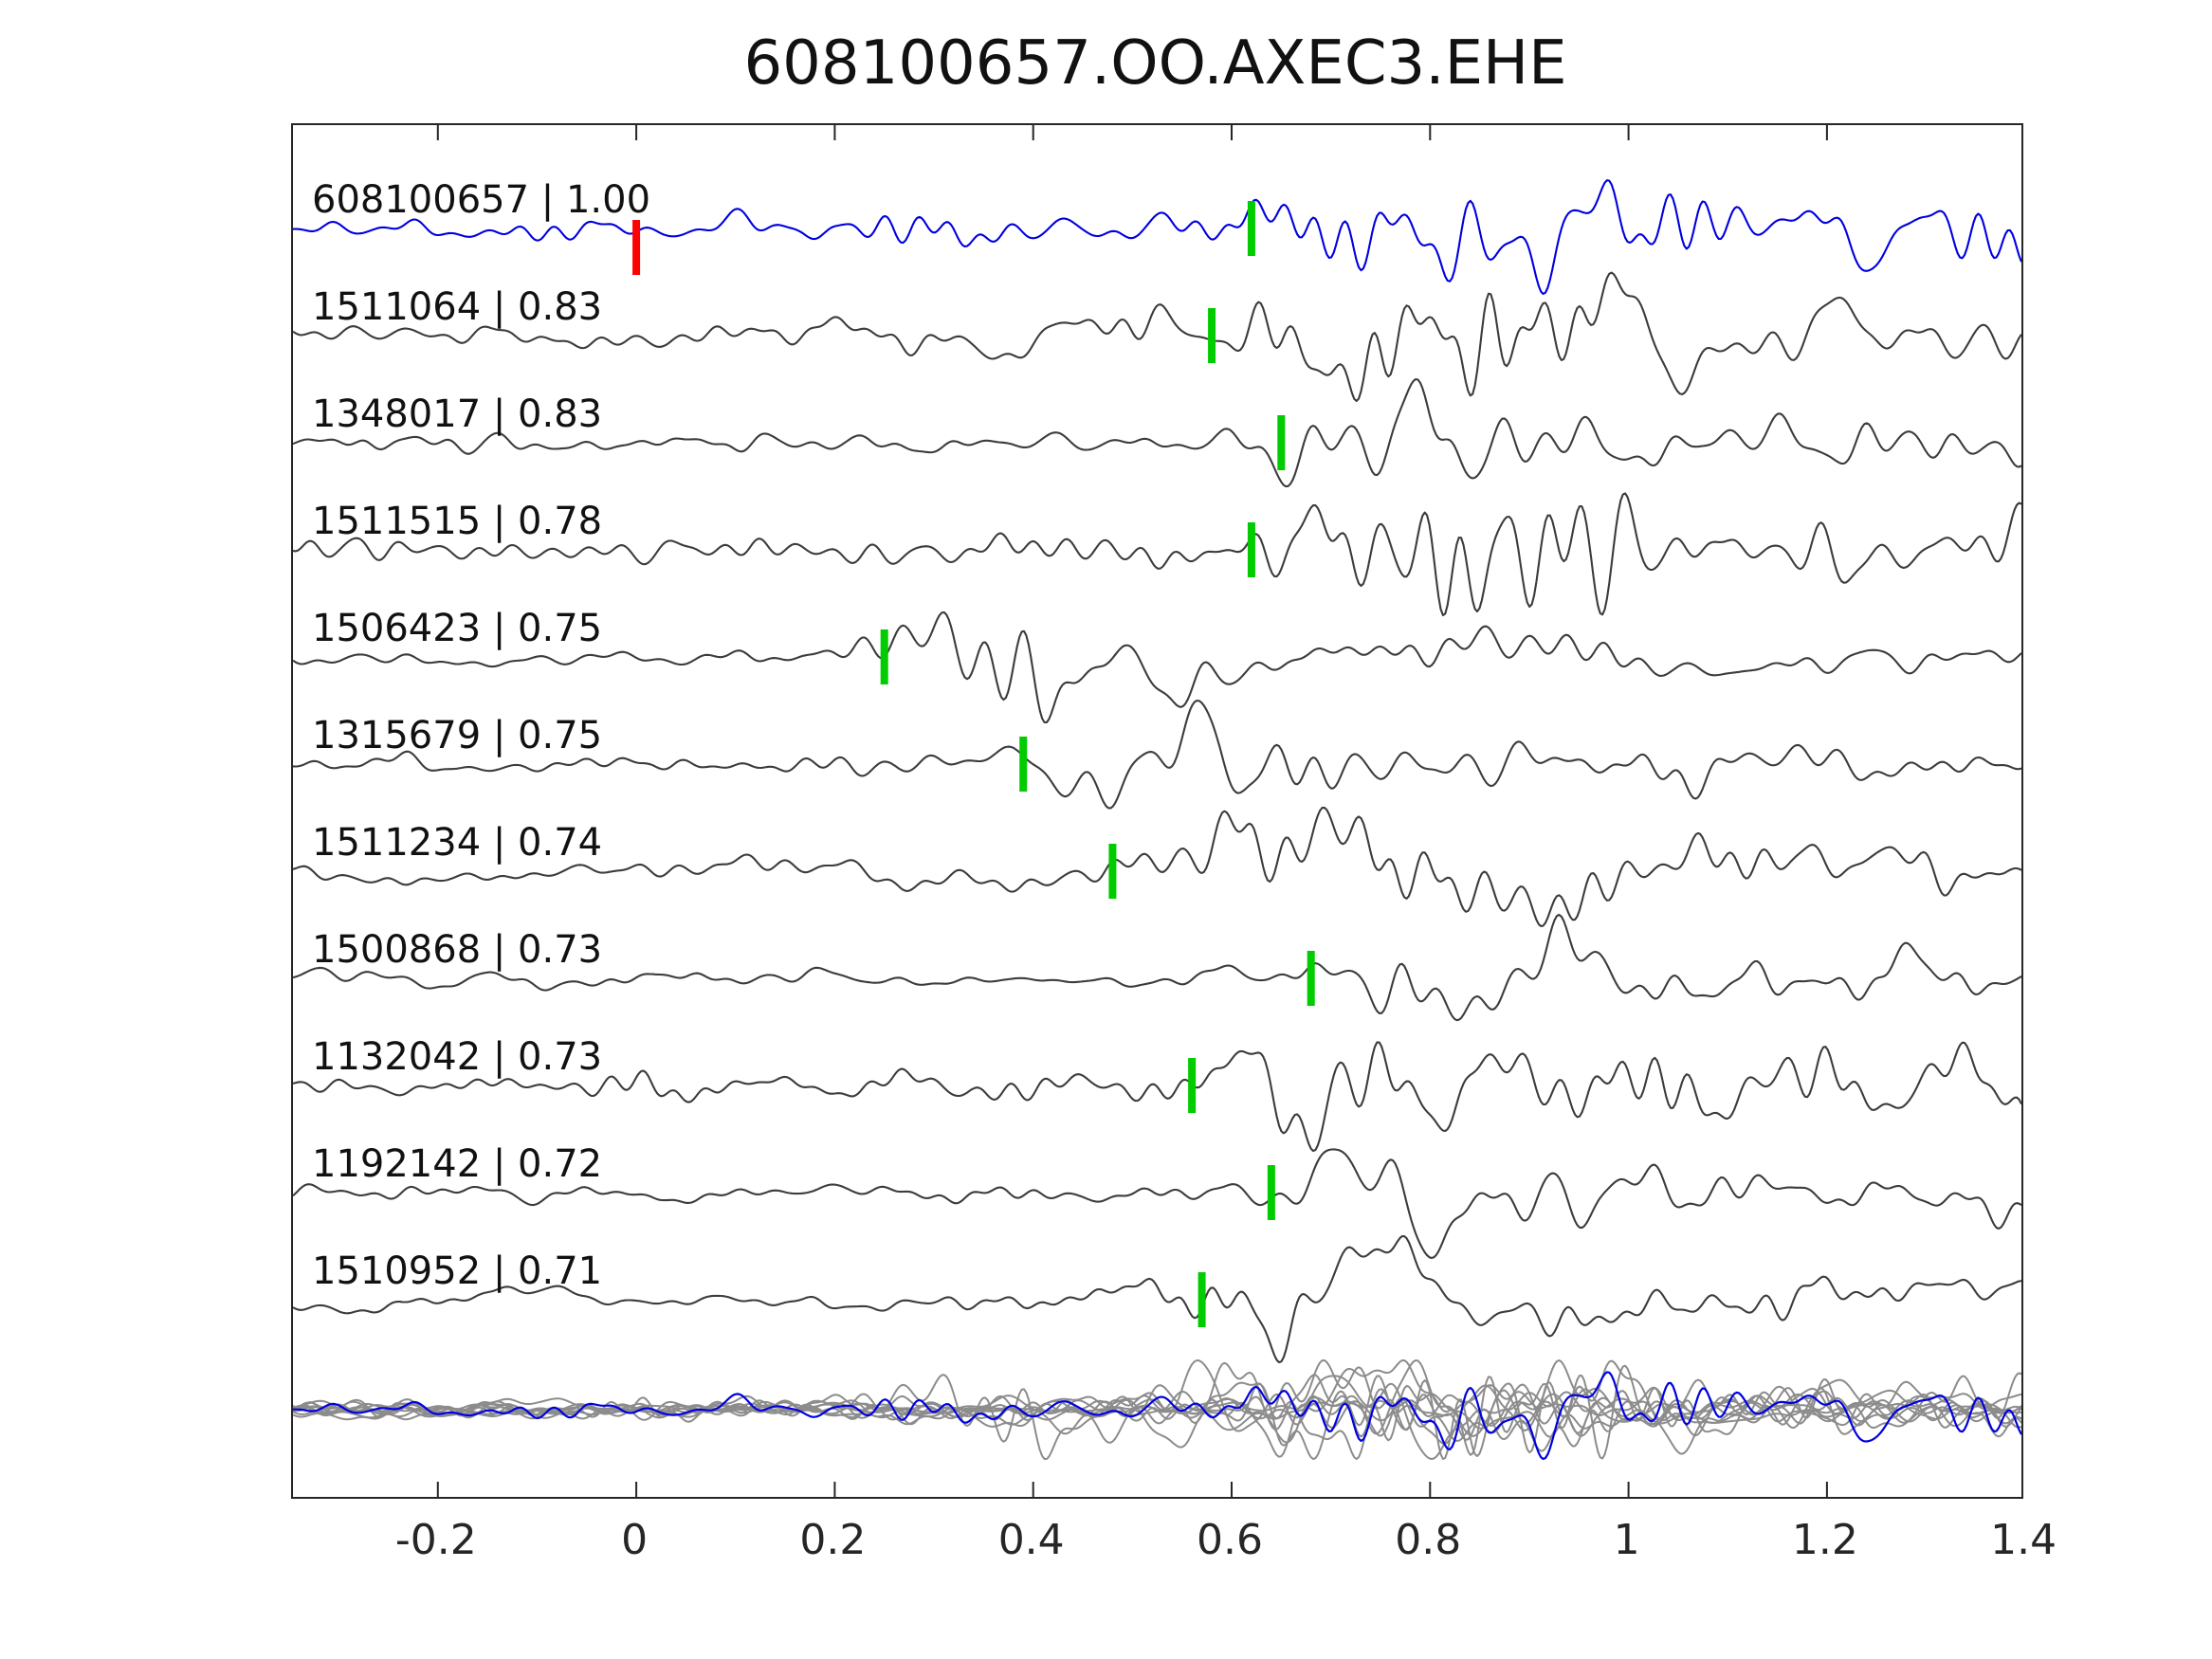 The width and height of the screenshot is (2212, 1659). I want to click on x-axis-tick-label: -0.2, so click(435, 1540).